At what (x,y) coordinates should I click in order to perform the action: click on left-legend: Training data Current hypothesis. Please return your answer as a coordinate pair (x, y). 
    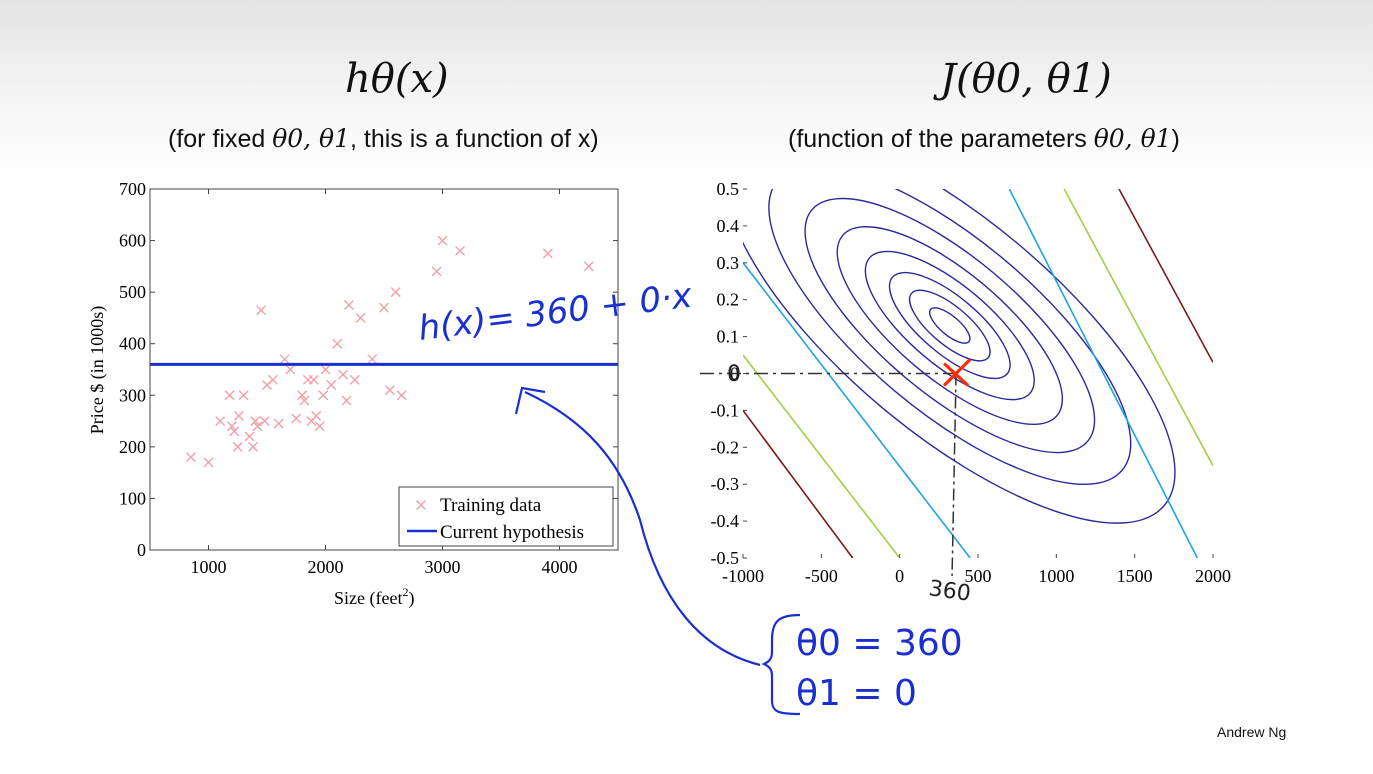
    Looking at the image, I should click on (506, 516).